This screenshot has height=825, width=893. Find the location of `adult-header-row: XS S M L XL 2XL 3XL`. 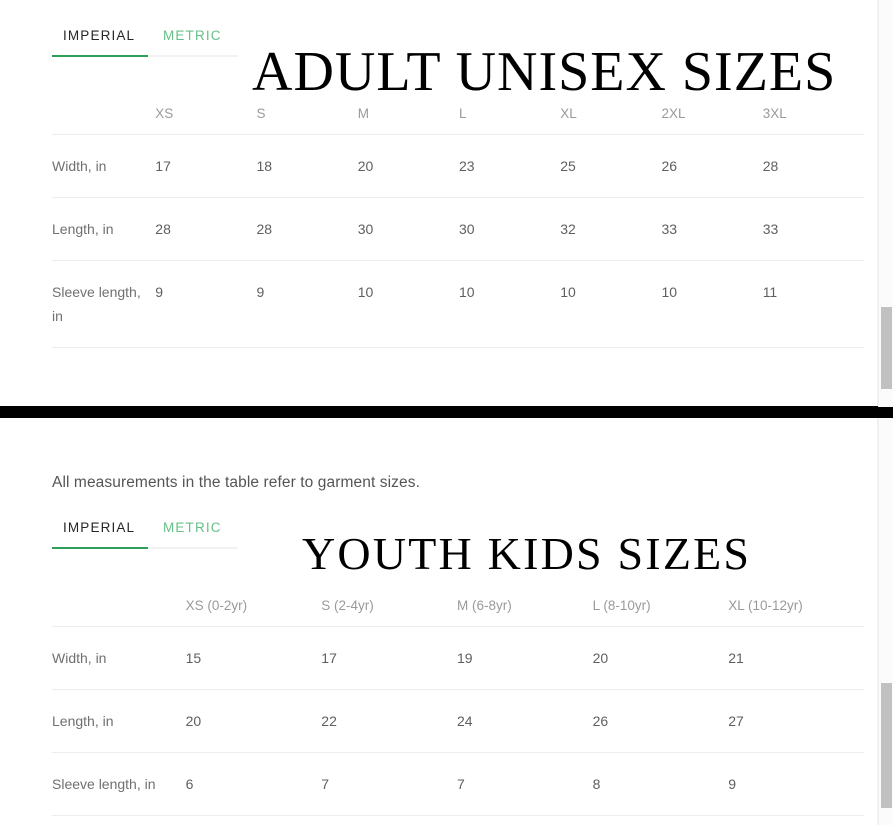

adult-header-row: XS S M L XL 2XL 3XL is located at coordinates (458, 112).